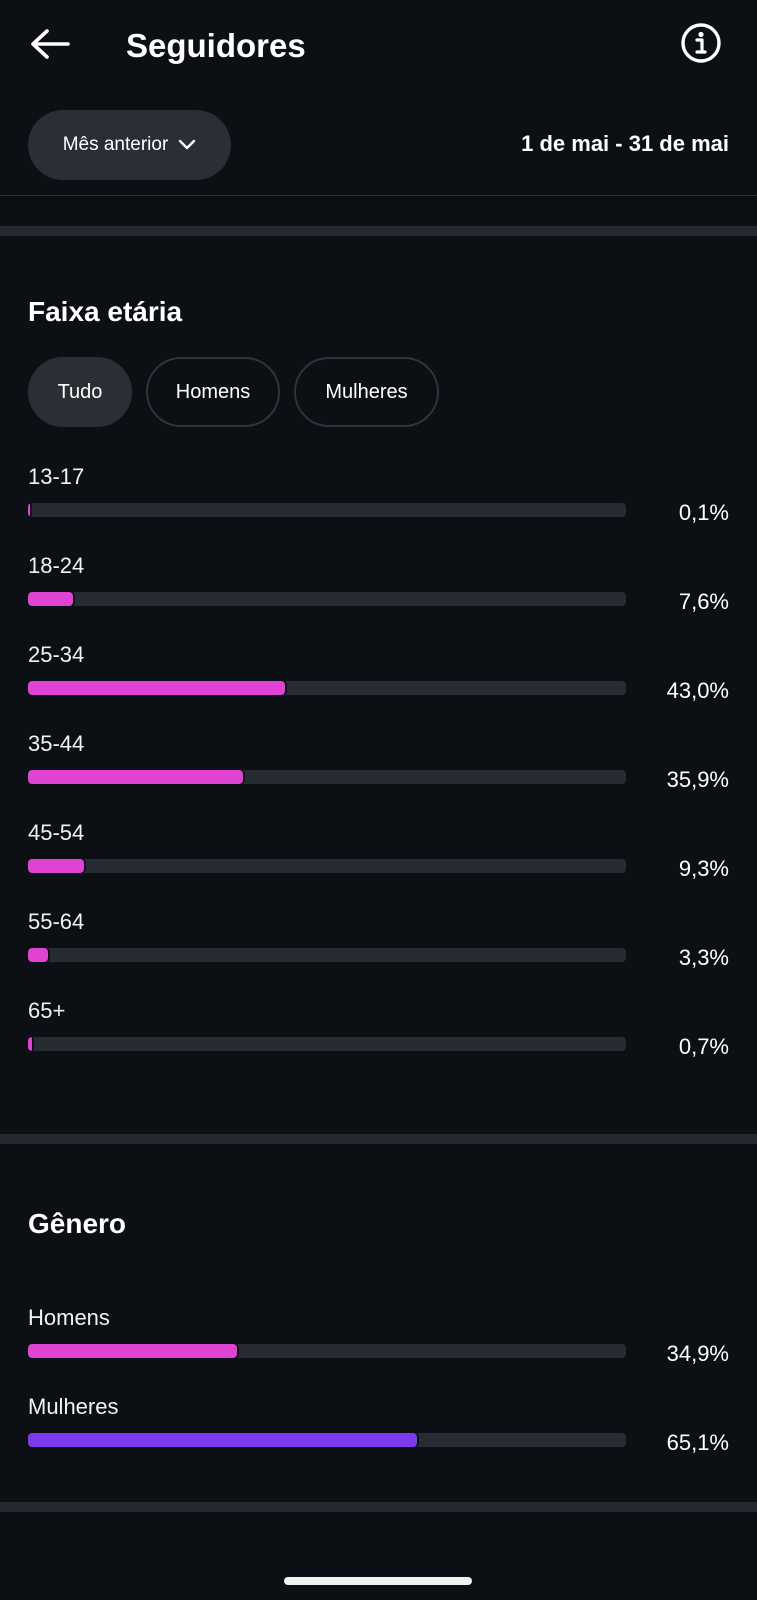 This screenshot has height=1600, width=757. I want to click on tab-men: Homens, so click(213, 392).